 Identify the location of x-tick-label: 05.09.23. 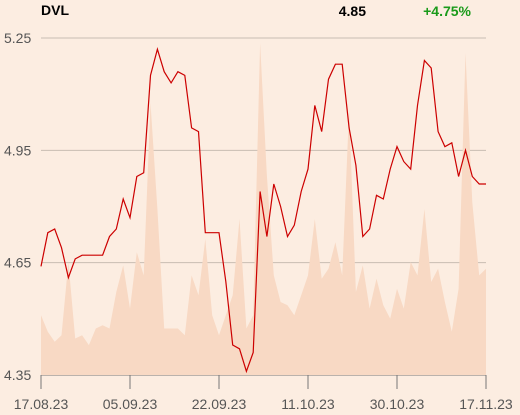
(130, 404).